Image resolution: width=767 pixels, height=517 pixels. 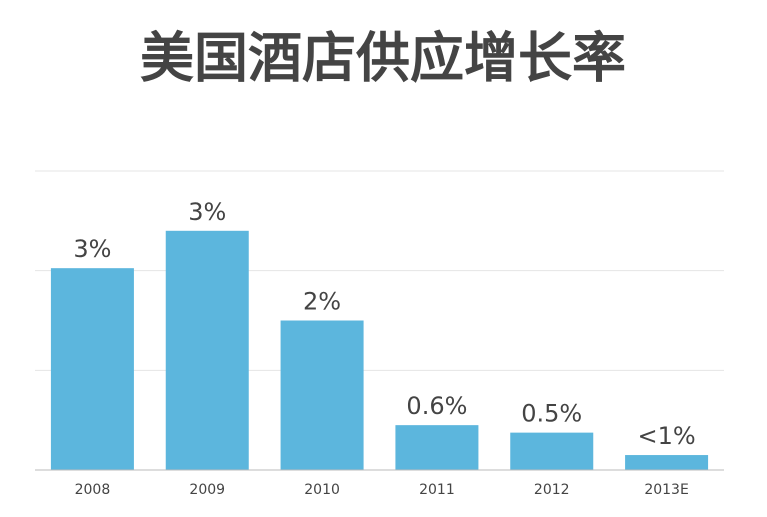 I want to click on x-tick-label: 2010, so click(x=322, y=490).